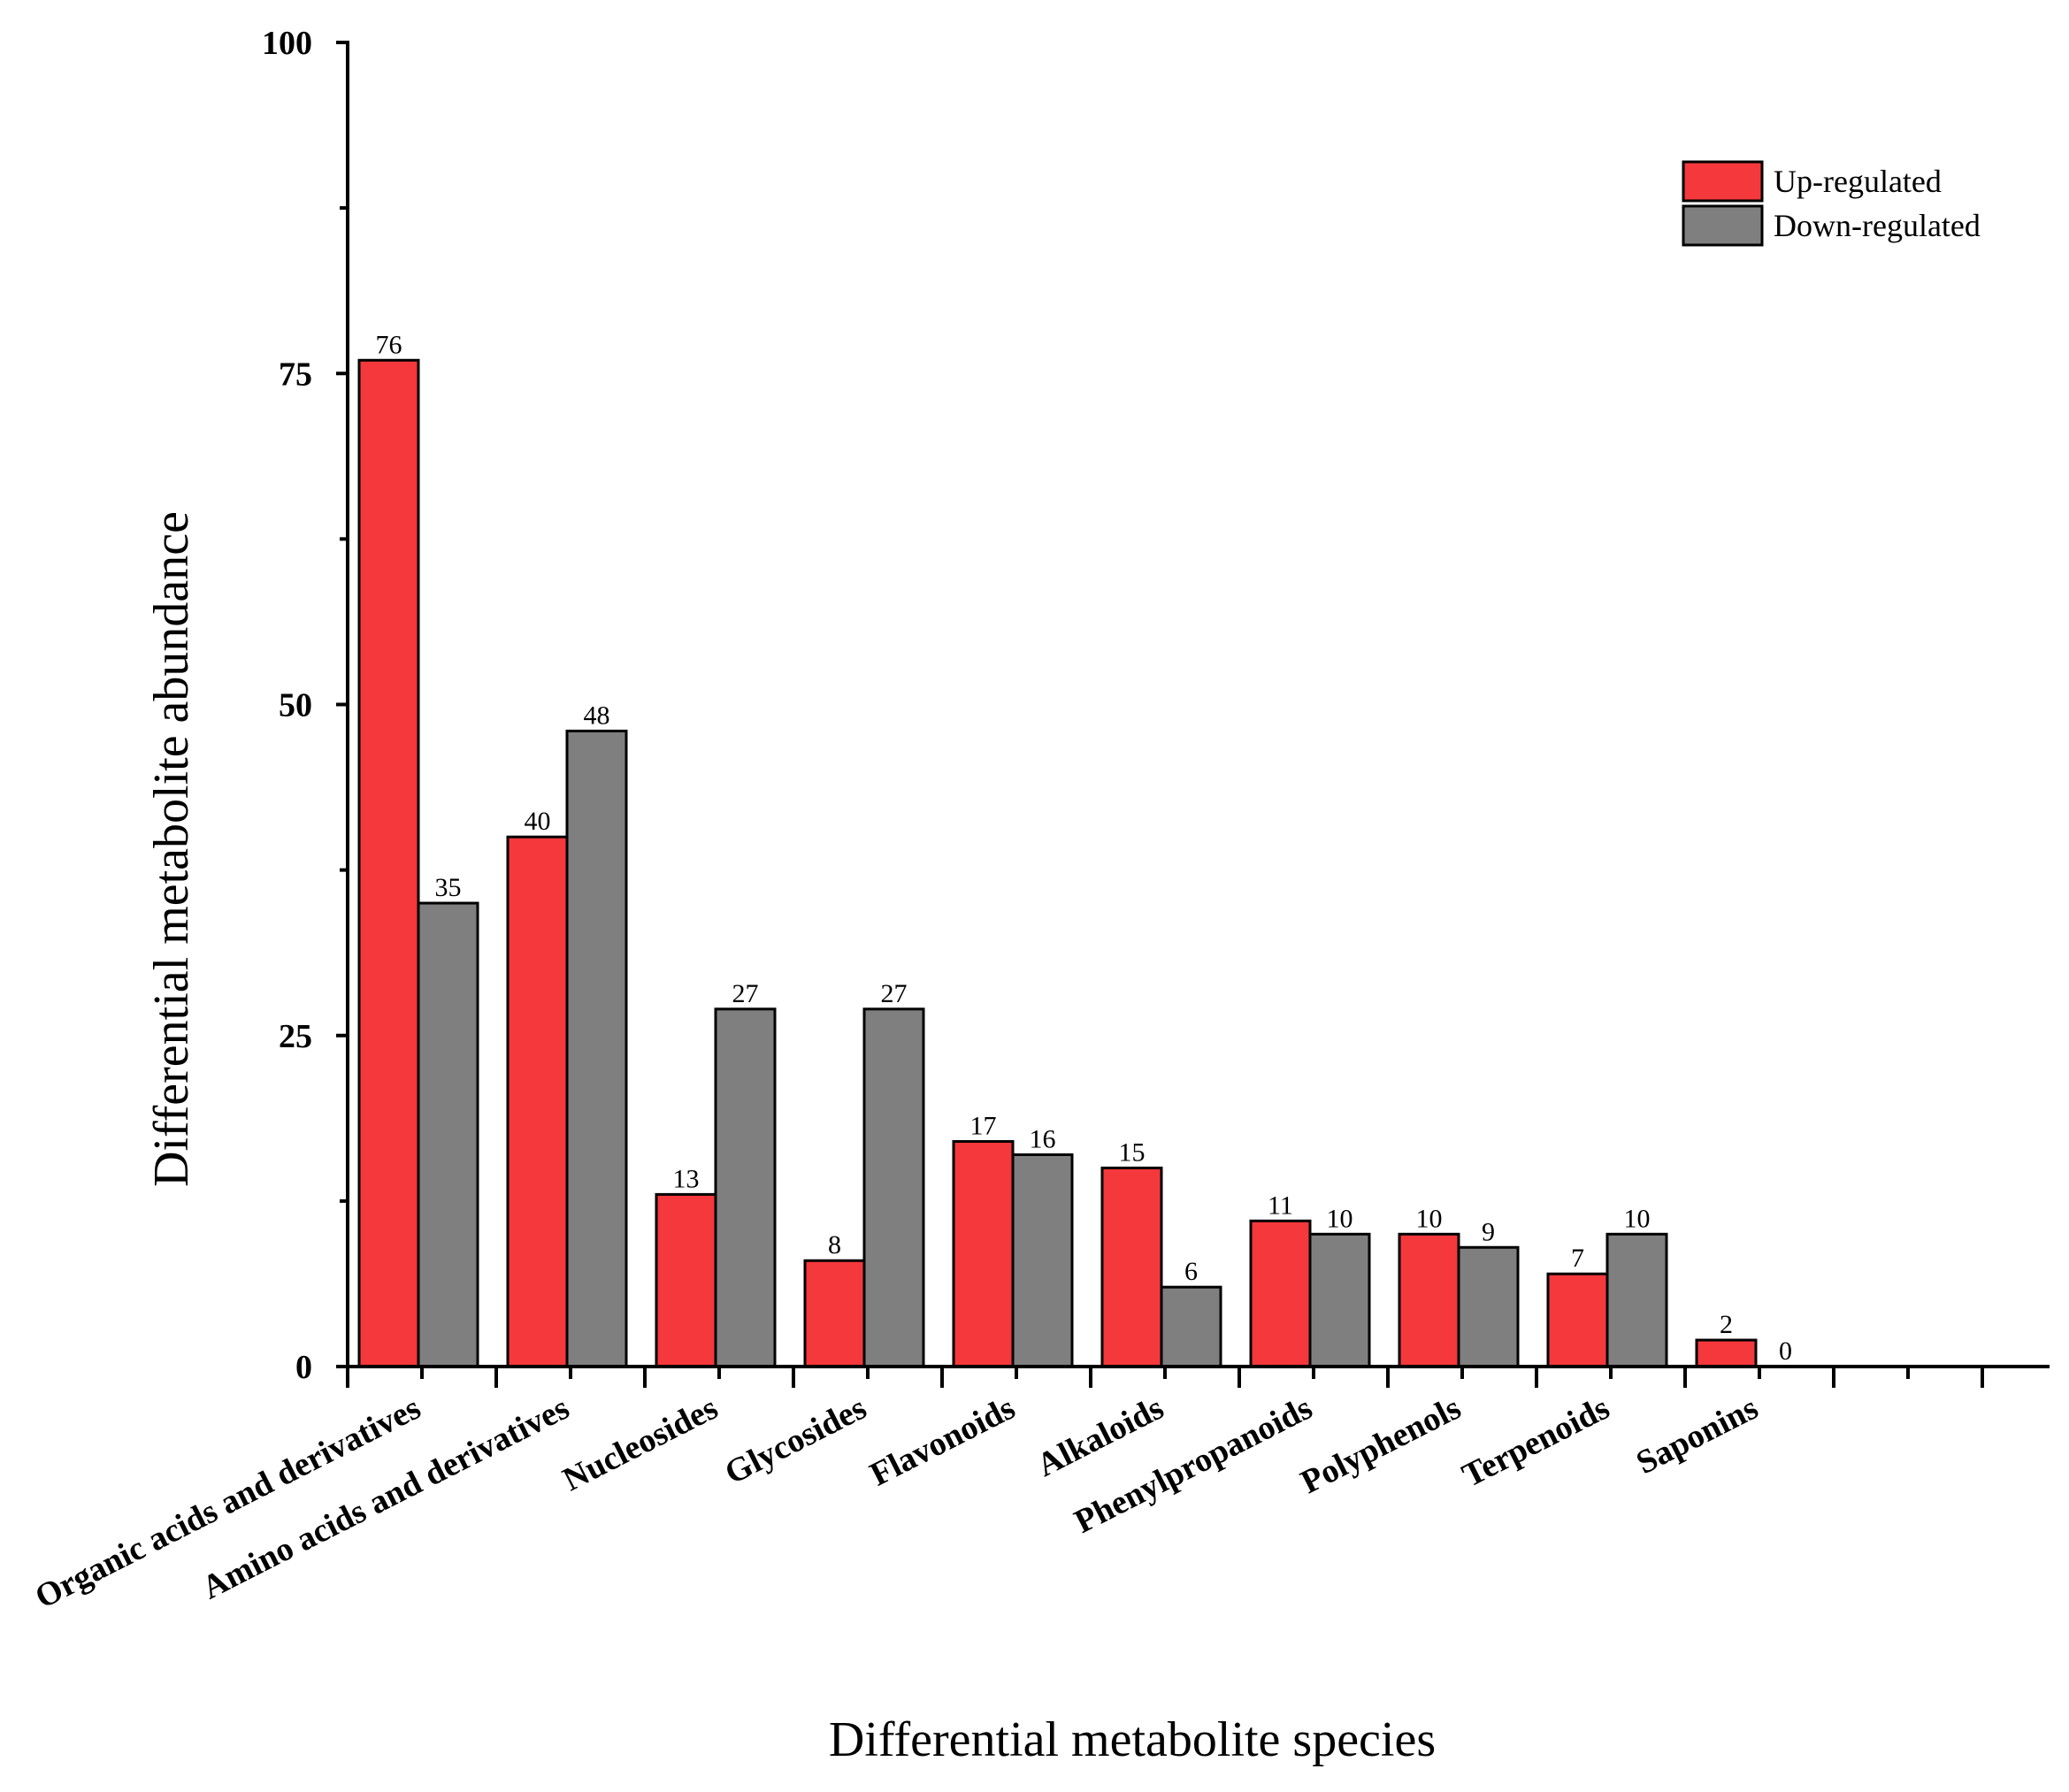 The image size is (2069, 1792). I want to click on x-axis-title: Differential metabolite species, so click(1132, 1739).